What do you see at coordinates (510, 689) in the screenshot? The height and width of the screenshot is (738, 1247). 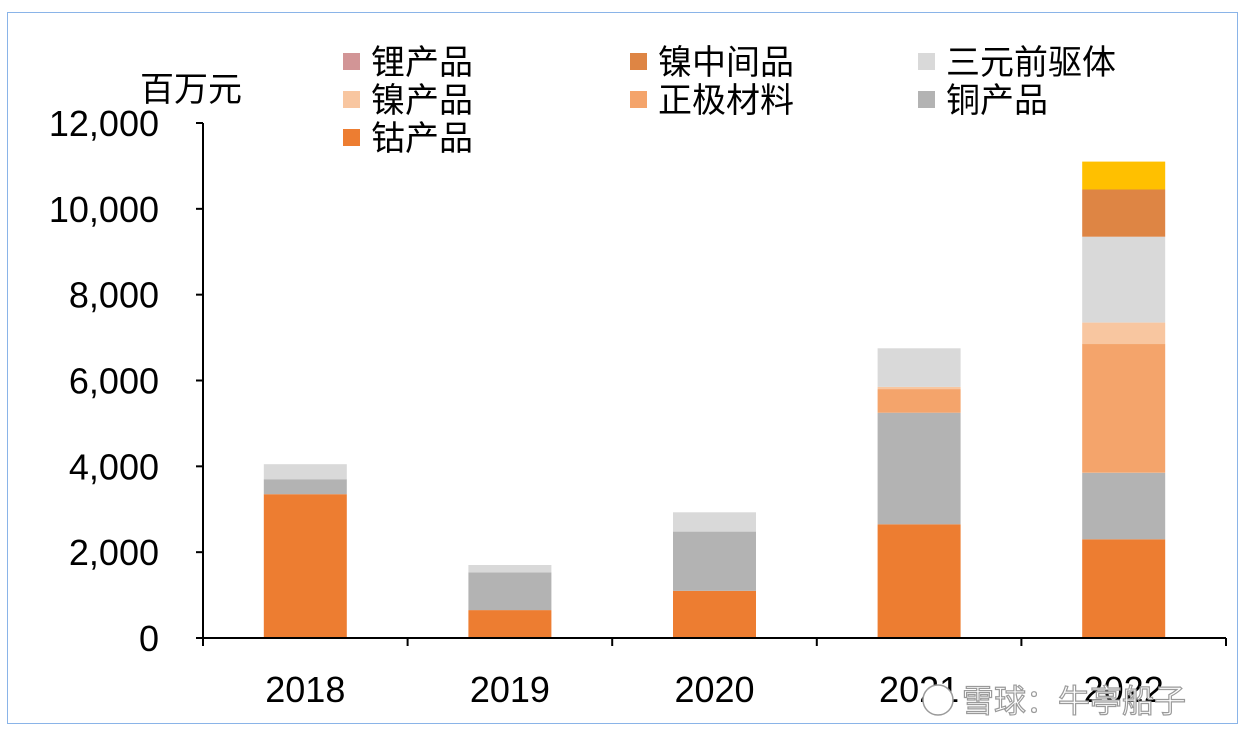 I see `x-tick-label-2019: 2019` at bounding box center [510, 689].